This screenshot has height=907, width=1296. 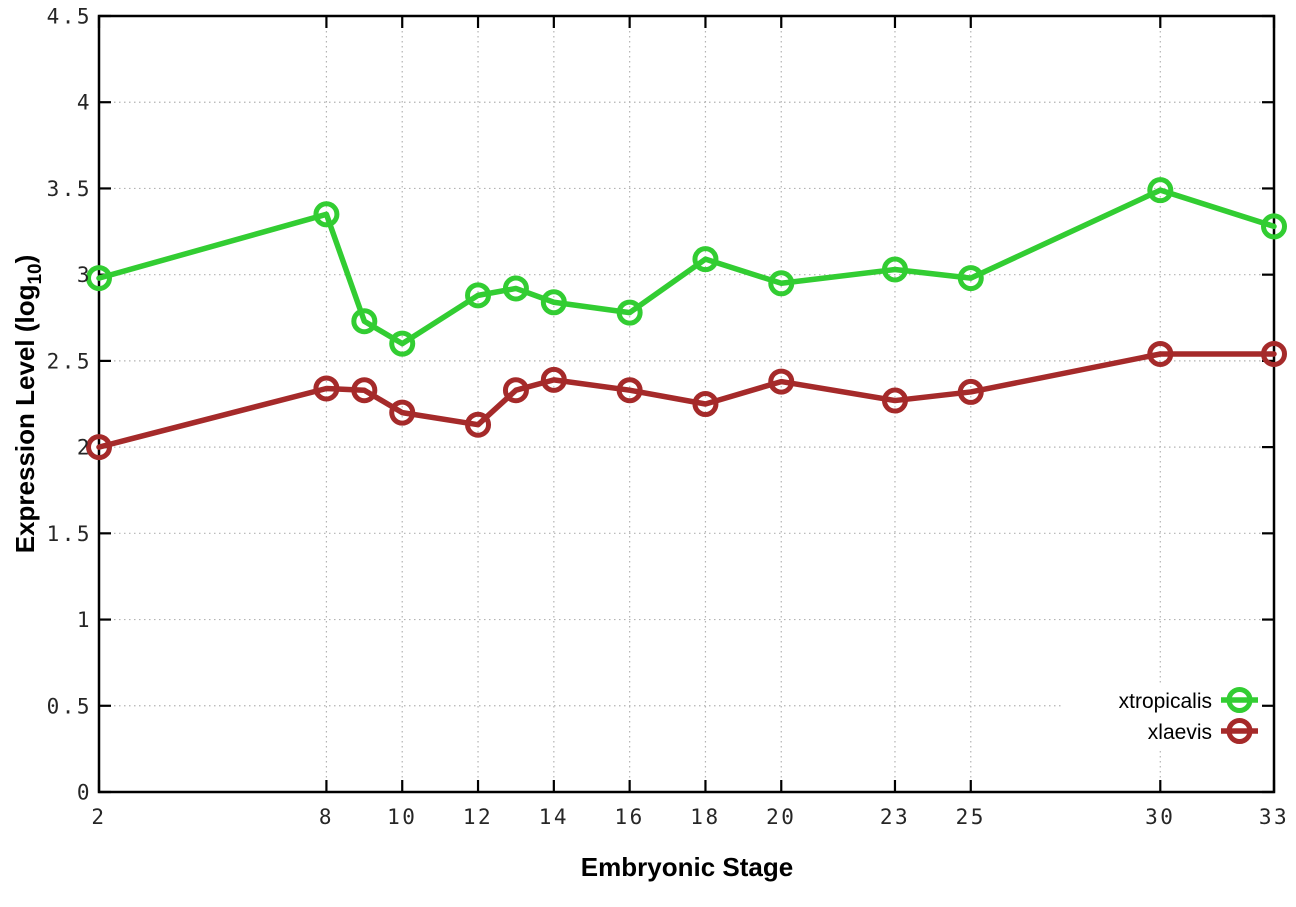 I want to click on y-axis-title-subscript: 10, so click(x=35, y=273).